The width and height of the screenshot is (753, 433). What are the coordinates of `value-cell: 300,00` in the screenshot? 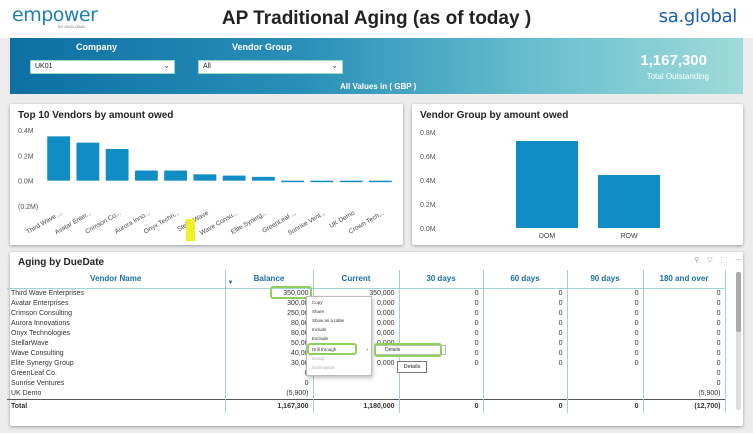 It's located at (269, 303).